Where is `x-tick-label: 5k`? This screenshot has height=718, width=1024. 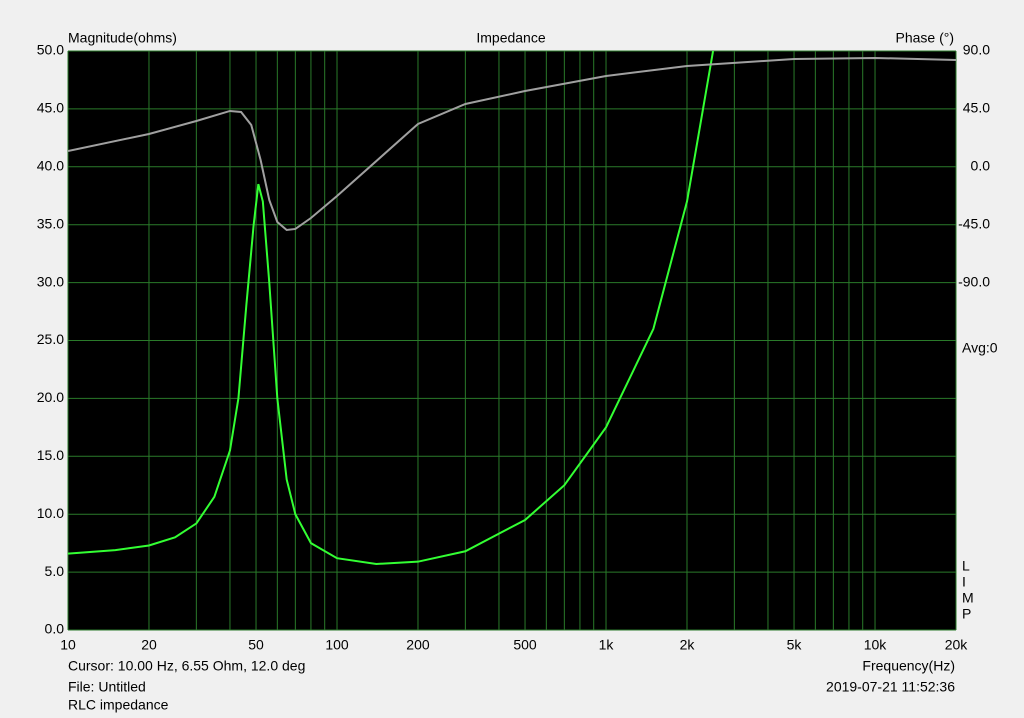 x-tick-label: 5k is located at coordinates (795, 645).